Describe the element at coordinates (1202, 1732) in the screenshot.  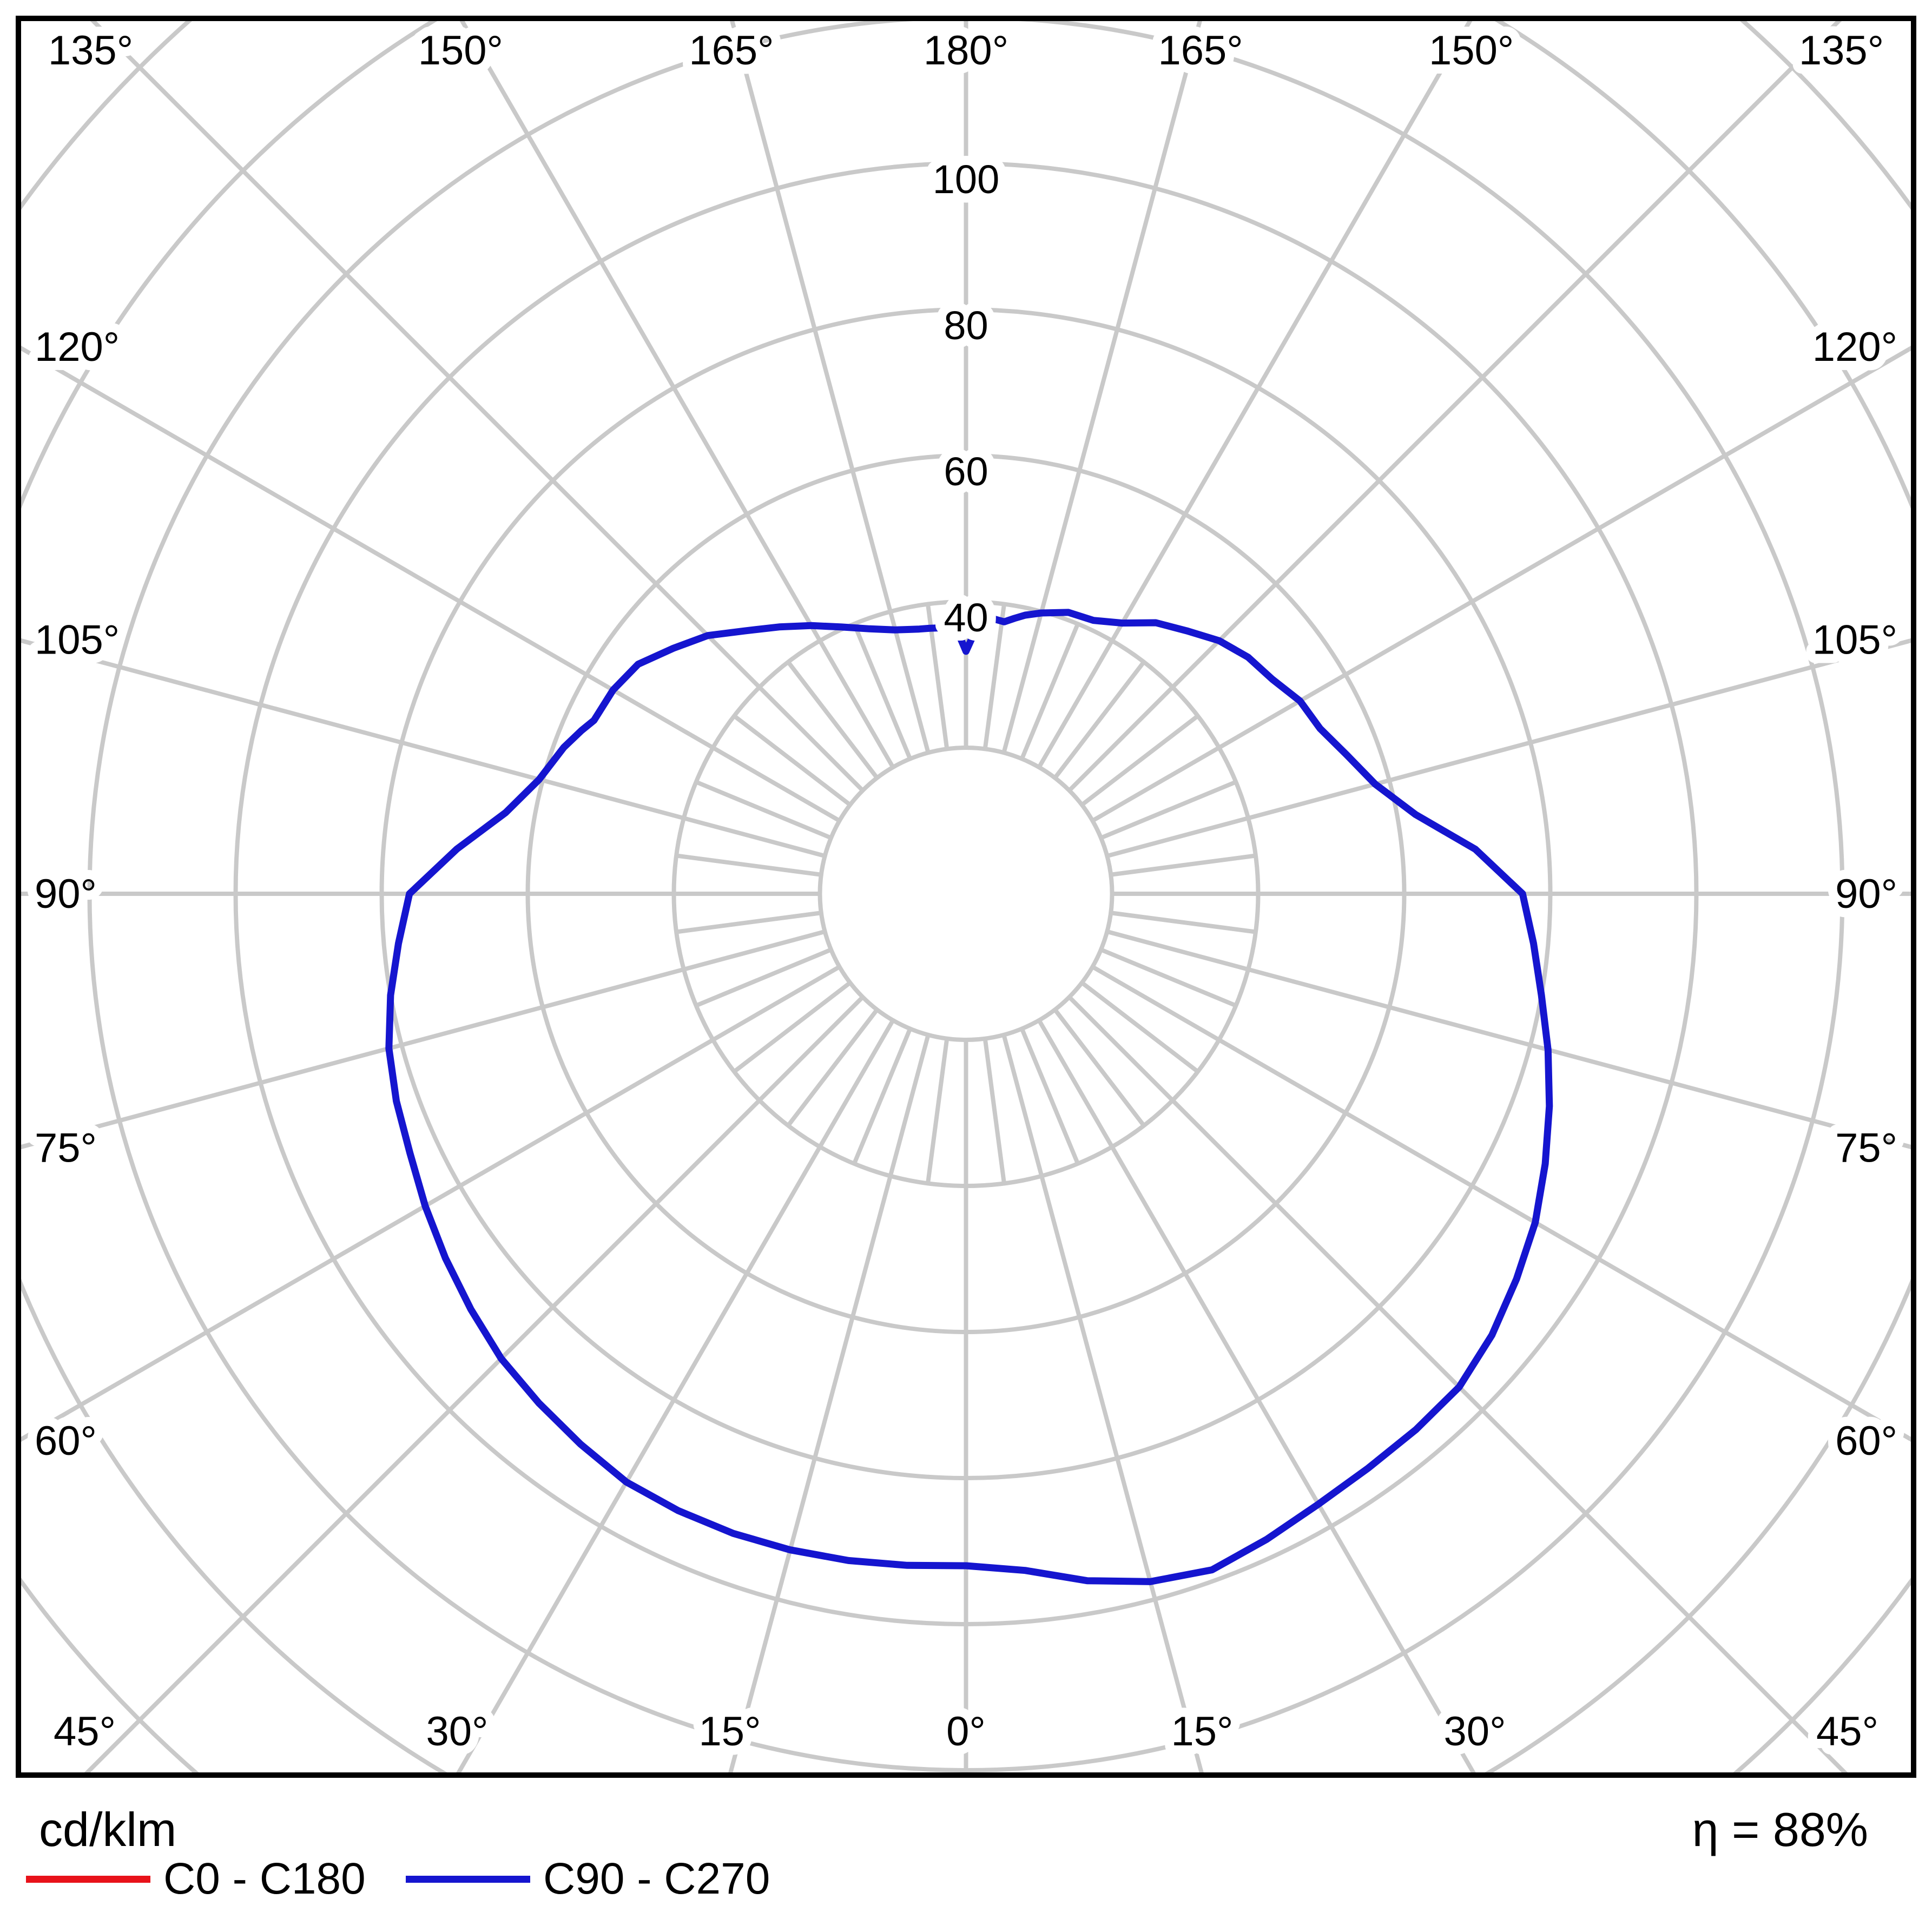
I see `angle-label-15-right: 15°` at that location.